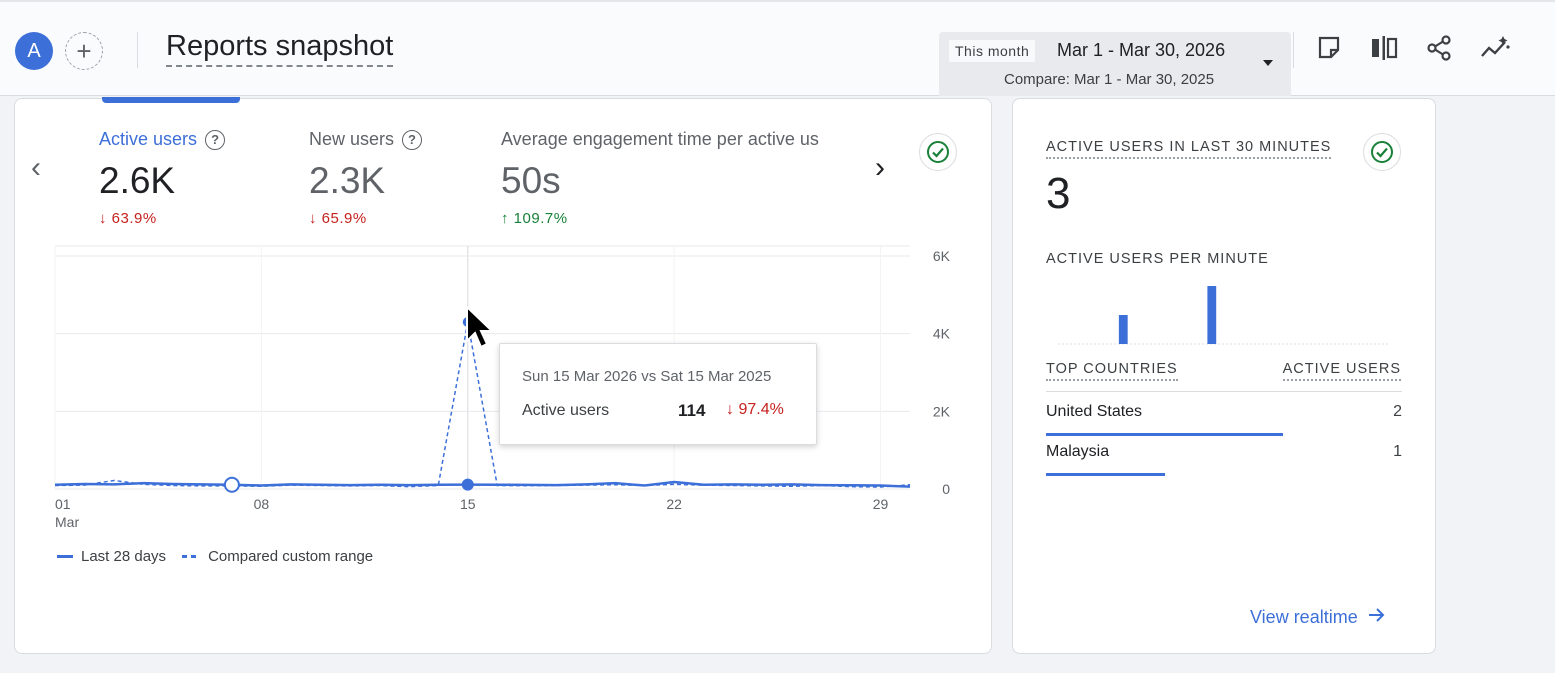 The width and height of the screenshot is (1555, 673). I want to click on date-preset-chip: This month, so click(992, 51).